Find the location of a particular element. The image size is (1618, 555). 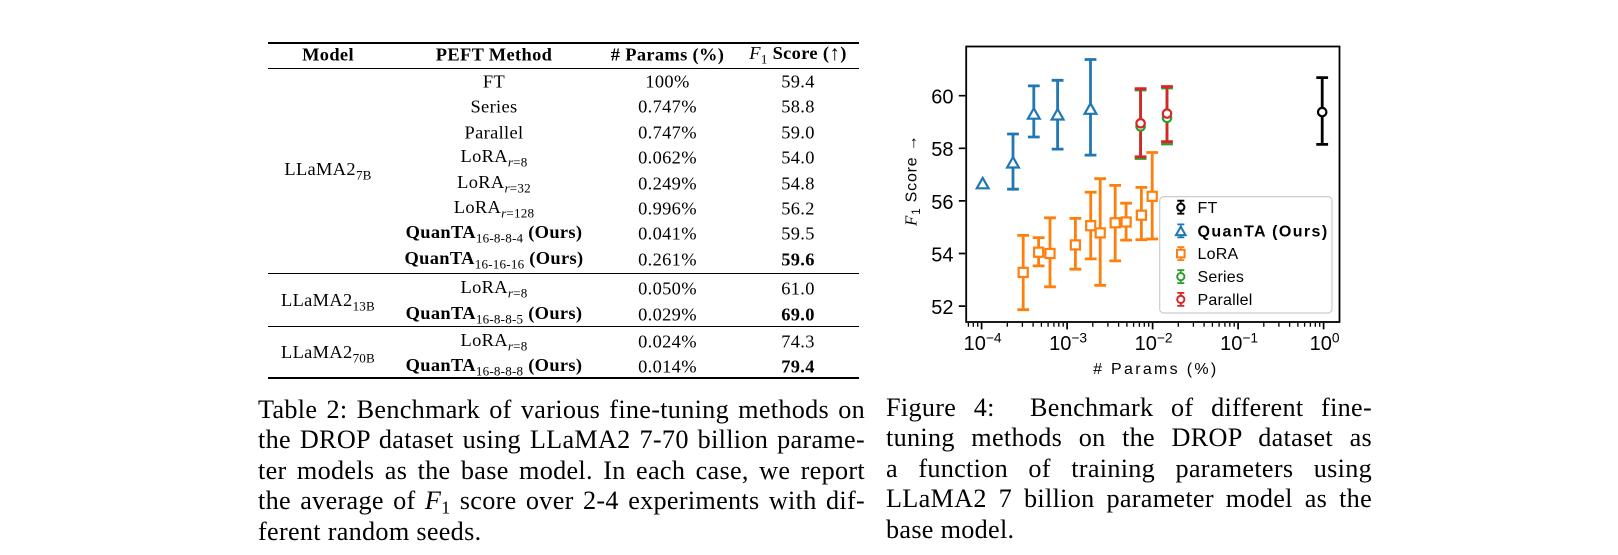

svg-text: 10⁻⁴ is located at coordinates (983, 343).